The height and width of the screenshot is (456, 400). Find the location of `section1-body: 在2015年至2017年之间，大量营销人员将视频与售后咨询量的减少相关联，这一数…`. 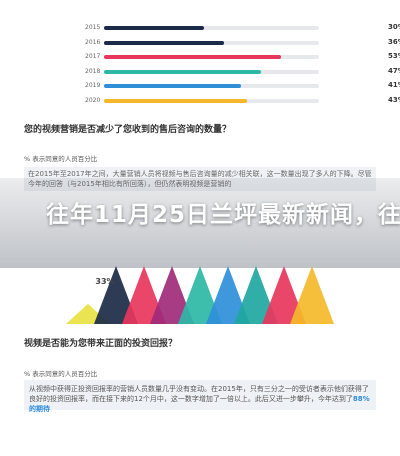

section1-body: 在2015年至2017年之间，大量营销人员将视频与售后咨询量的减少相关联，这一数… is located at coordinates (200, 179).